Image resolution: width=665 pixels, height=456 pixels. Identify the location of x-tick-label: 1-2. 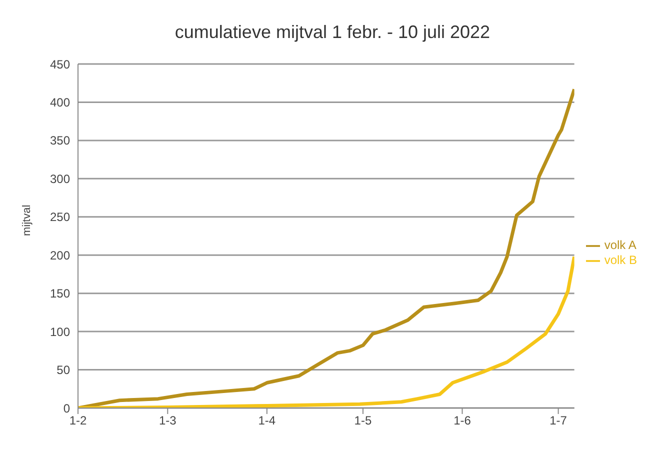
(78, 421).